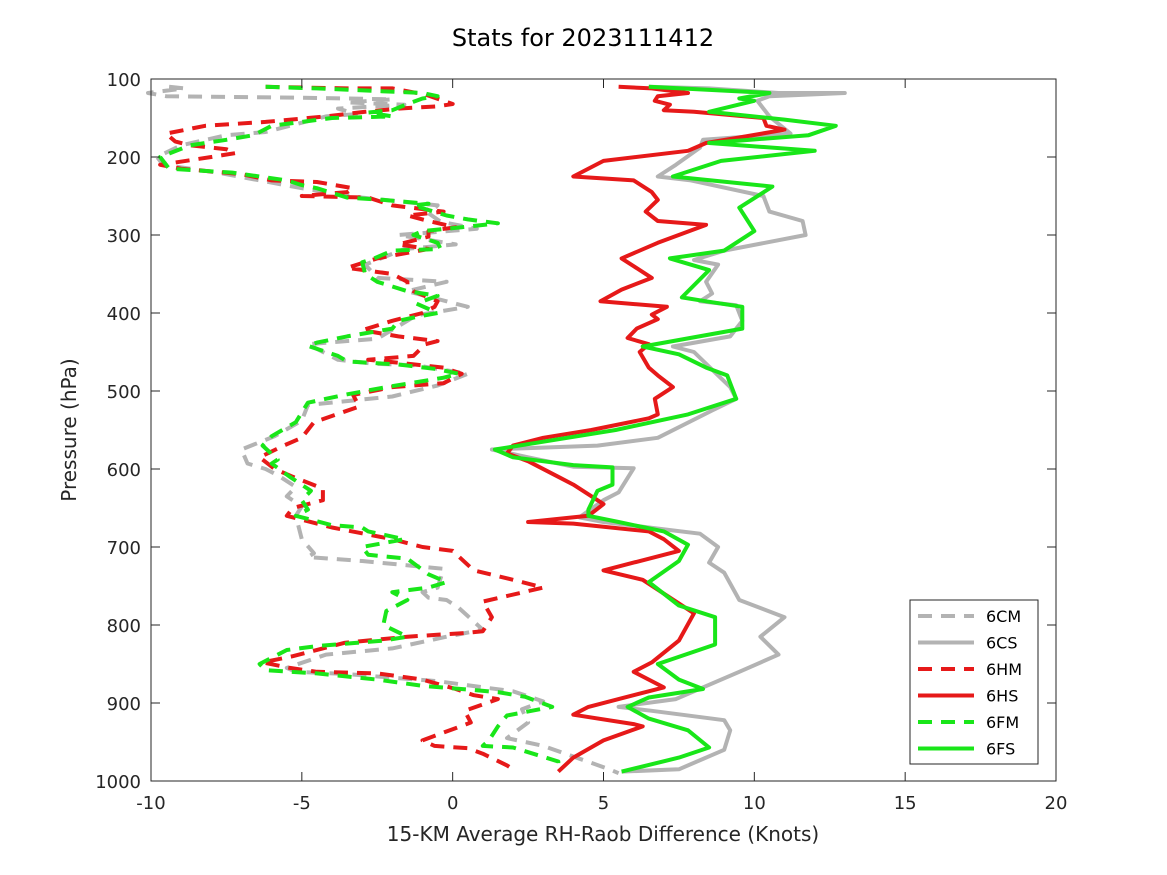  What do you see at coordinates (118, 782) in the screenshot?
I see `y-tick-label: 1000` at bounding box center [118, 782].